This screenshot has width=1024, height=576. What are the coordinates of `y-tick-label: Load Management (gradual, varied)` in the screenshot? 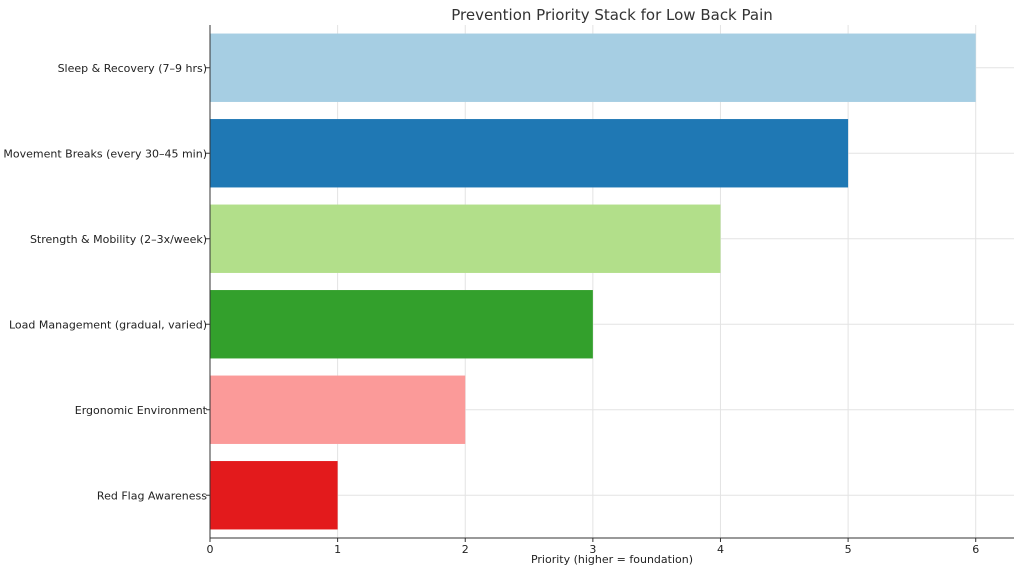 It's located at (108, 324).